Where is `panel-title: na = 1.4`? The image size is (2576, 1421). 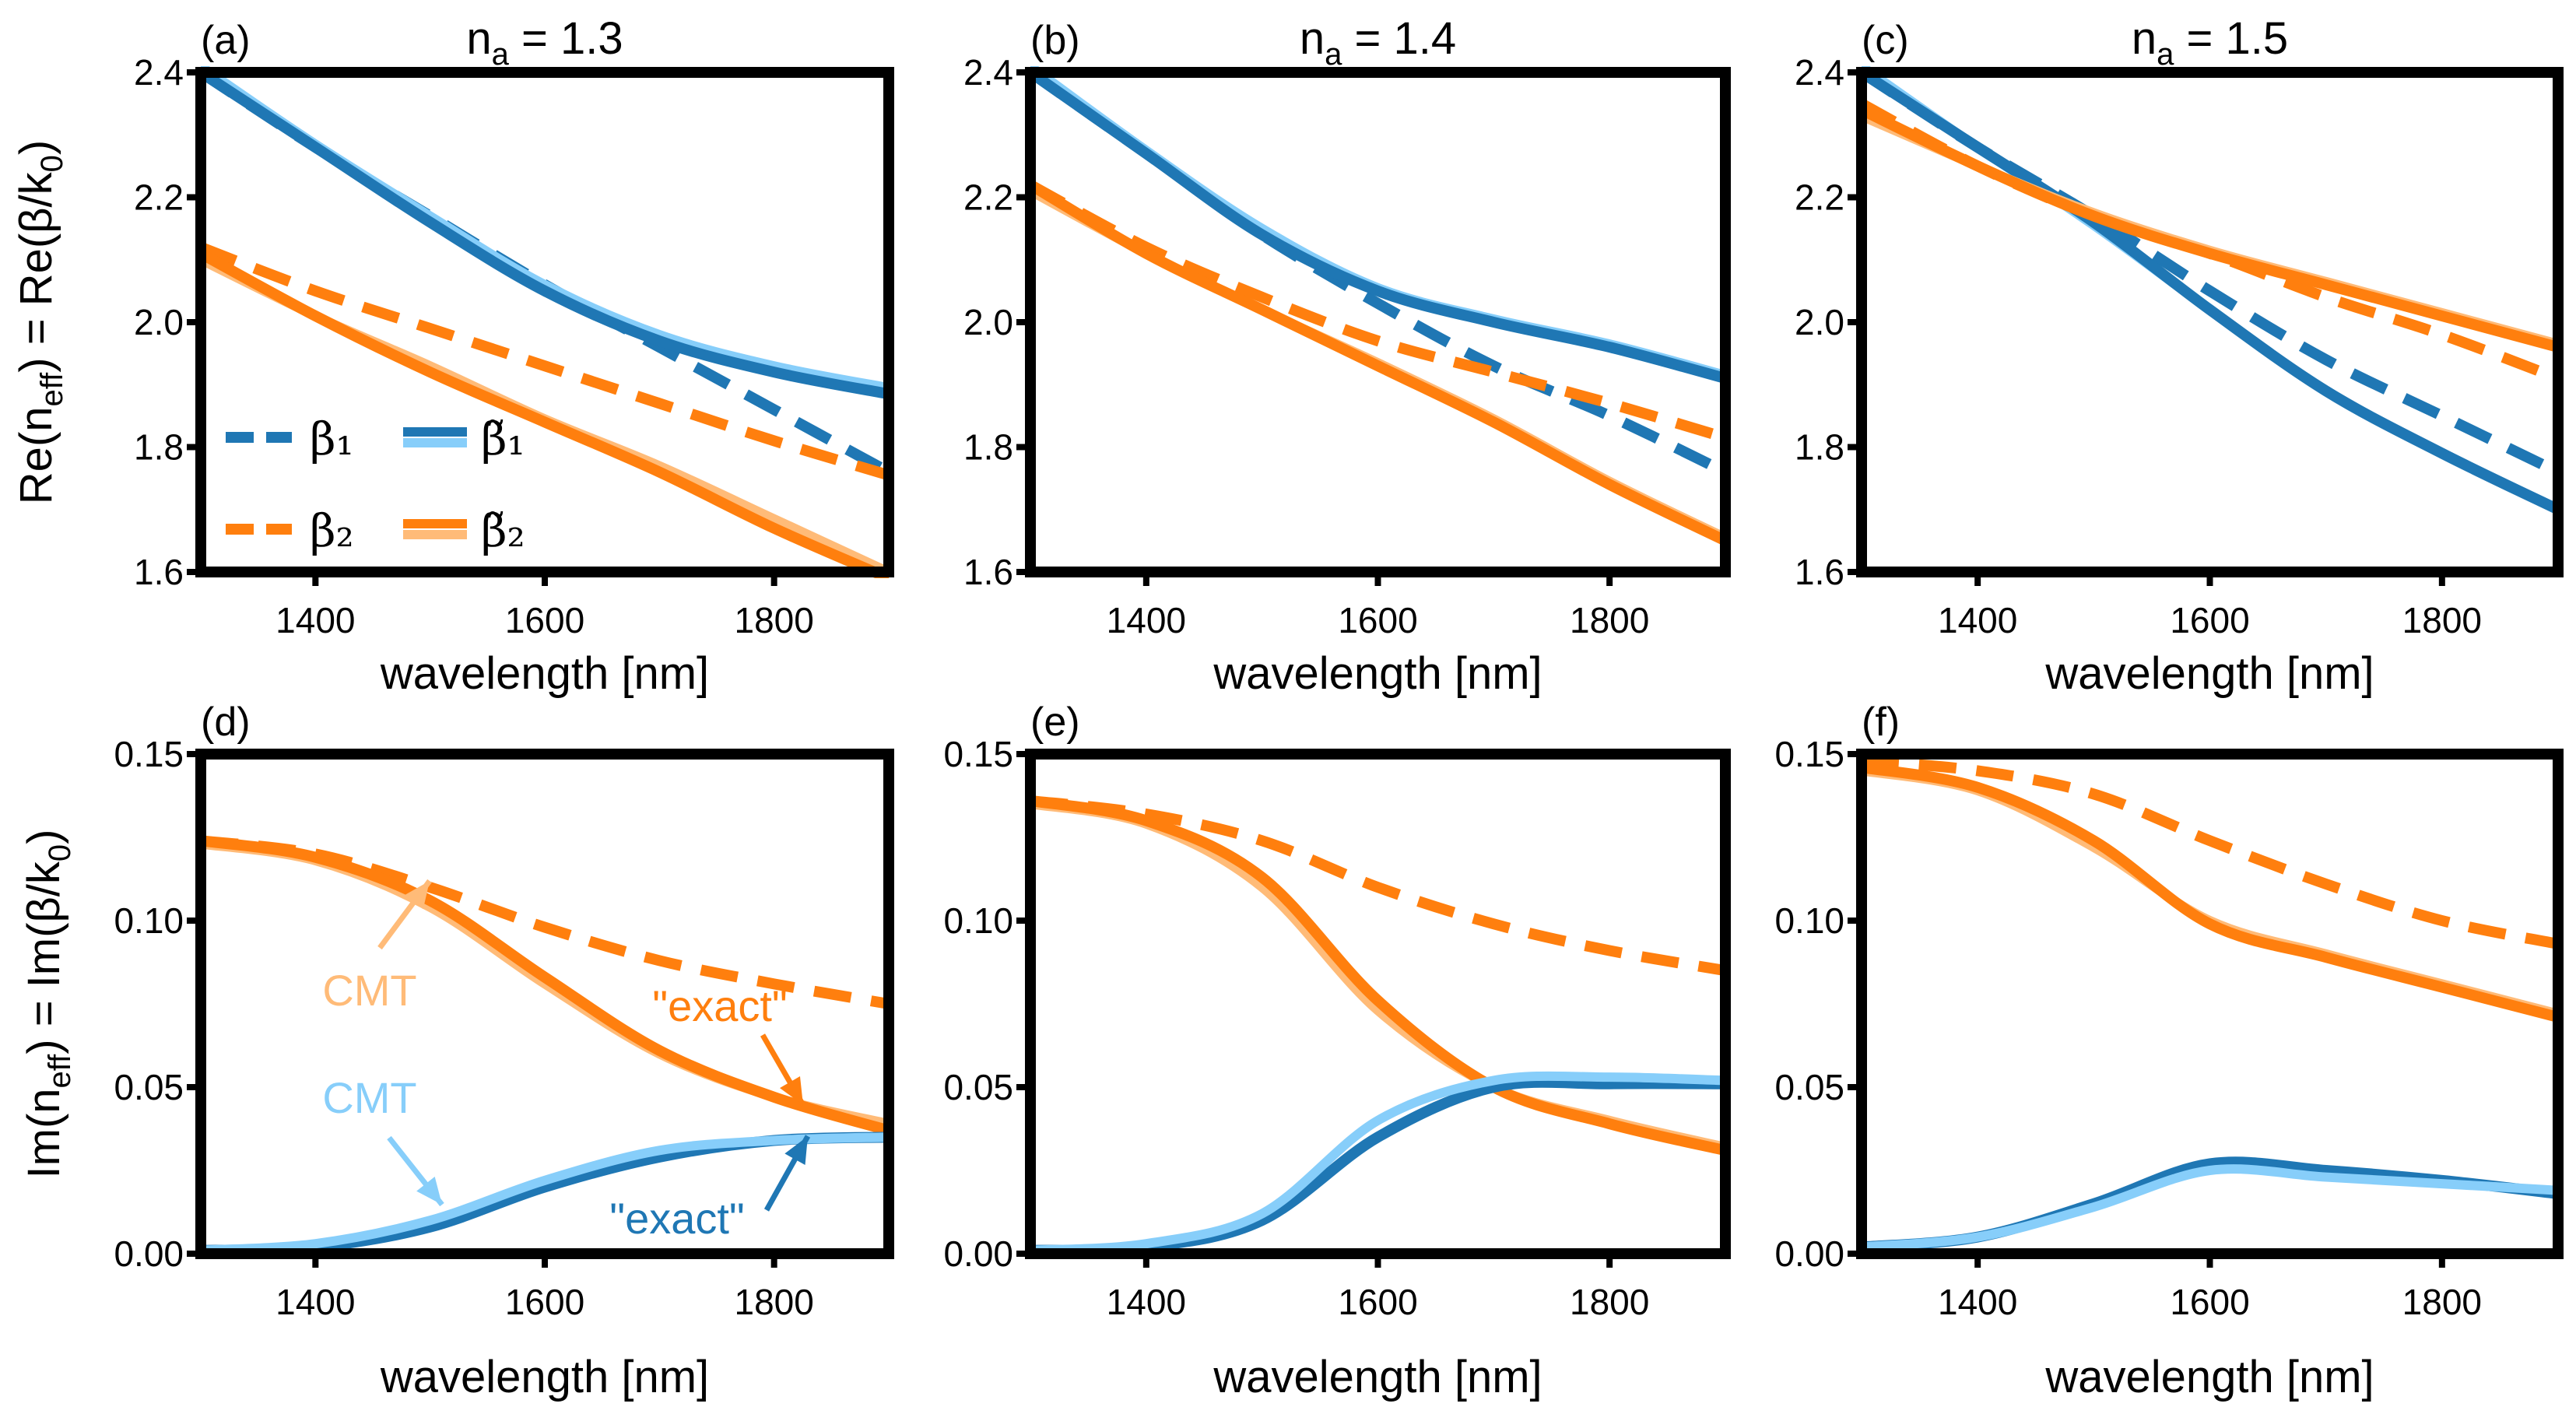 panel-title: na = 1.4 is located at coordinates (1378, 43).